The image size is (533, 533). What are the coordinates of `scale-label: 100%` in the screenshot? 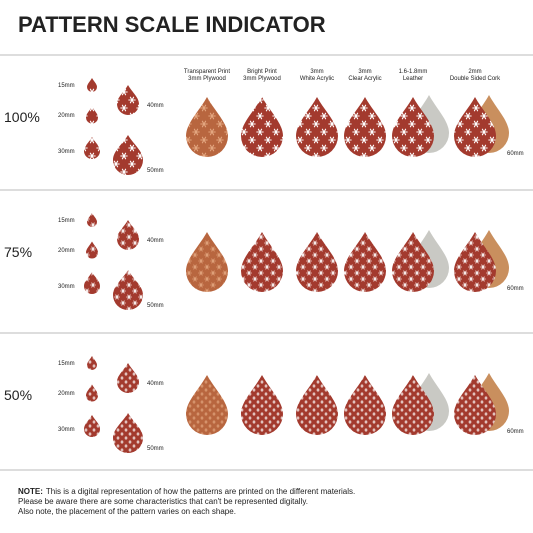 It's located at (22, 117).